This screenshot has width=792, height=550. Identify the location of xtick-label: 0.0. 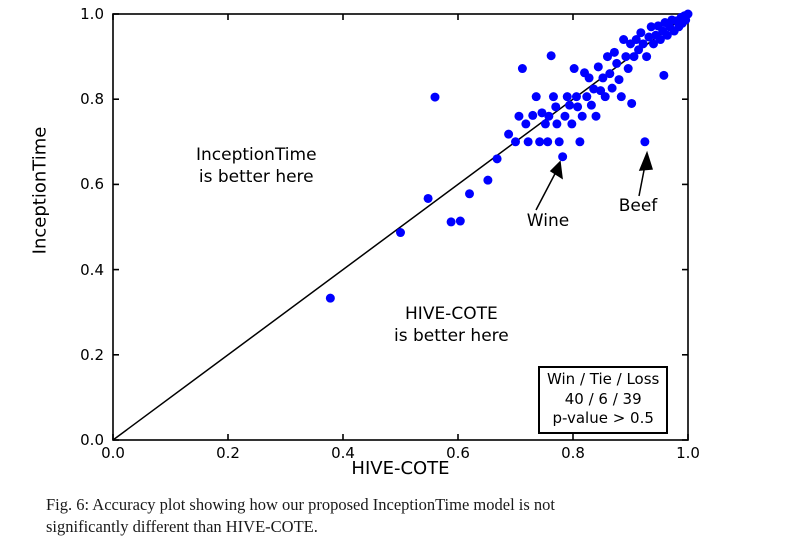
(113, 453).